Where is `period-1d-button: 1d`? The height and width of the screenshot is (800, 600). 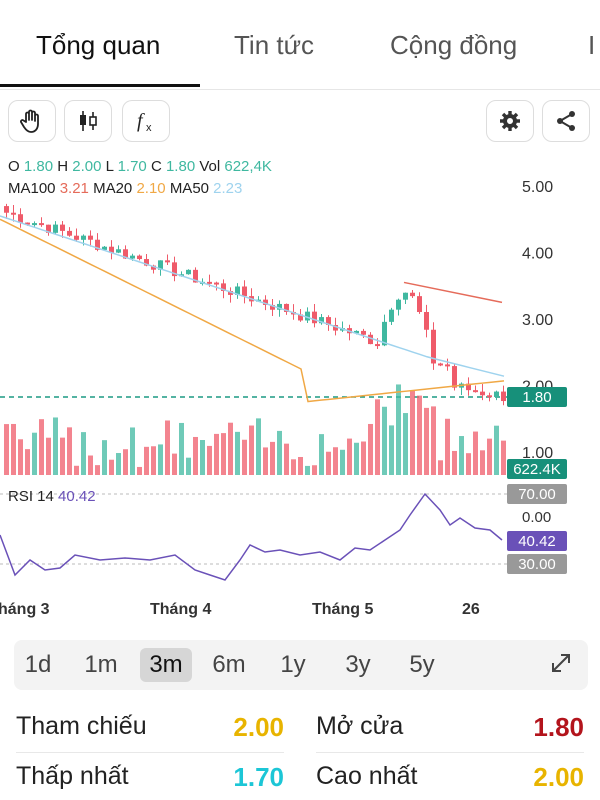
period-1d-button: 1d is located at coordinates (38, 664).